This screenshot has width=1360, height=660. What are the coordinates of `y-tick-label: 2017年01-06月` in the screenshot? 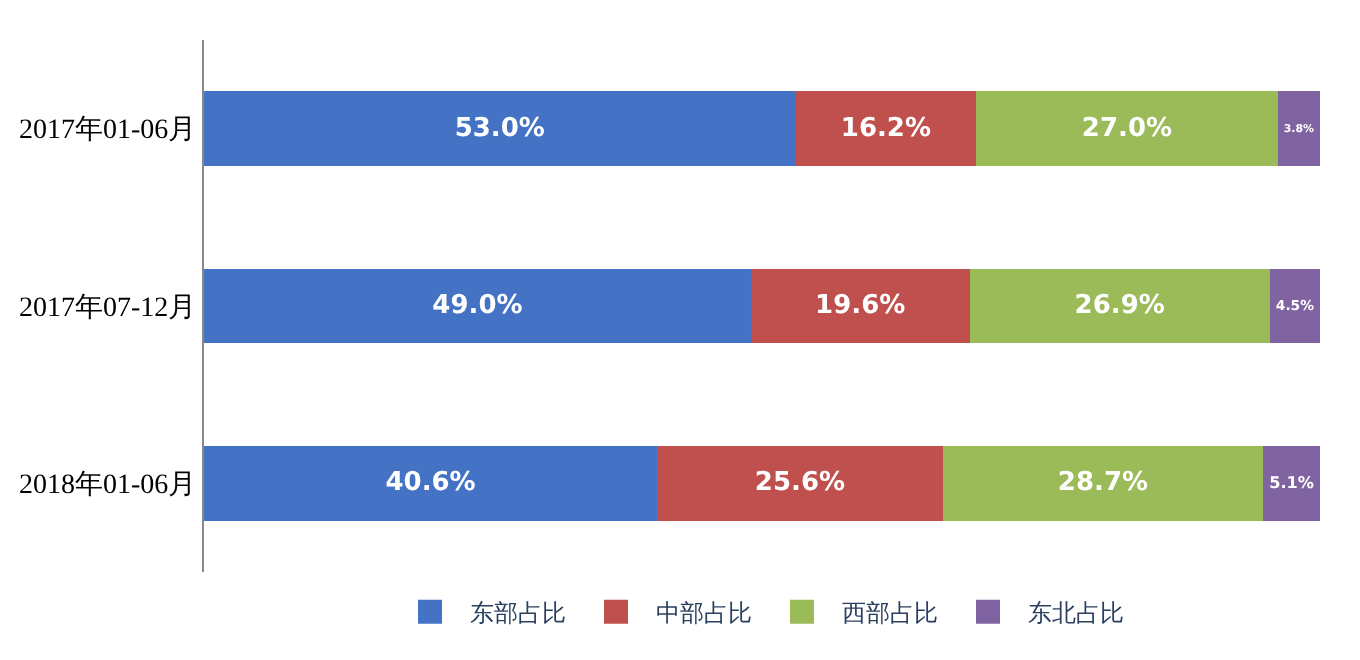 It's located at (108, 130).